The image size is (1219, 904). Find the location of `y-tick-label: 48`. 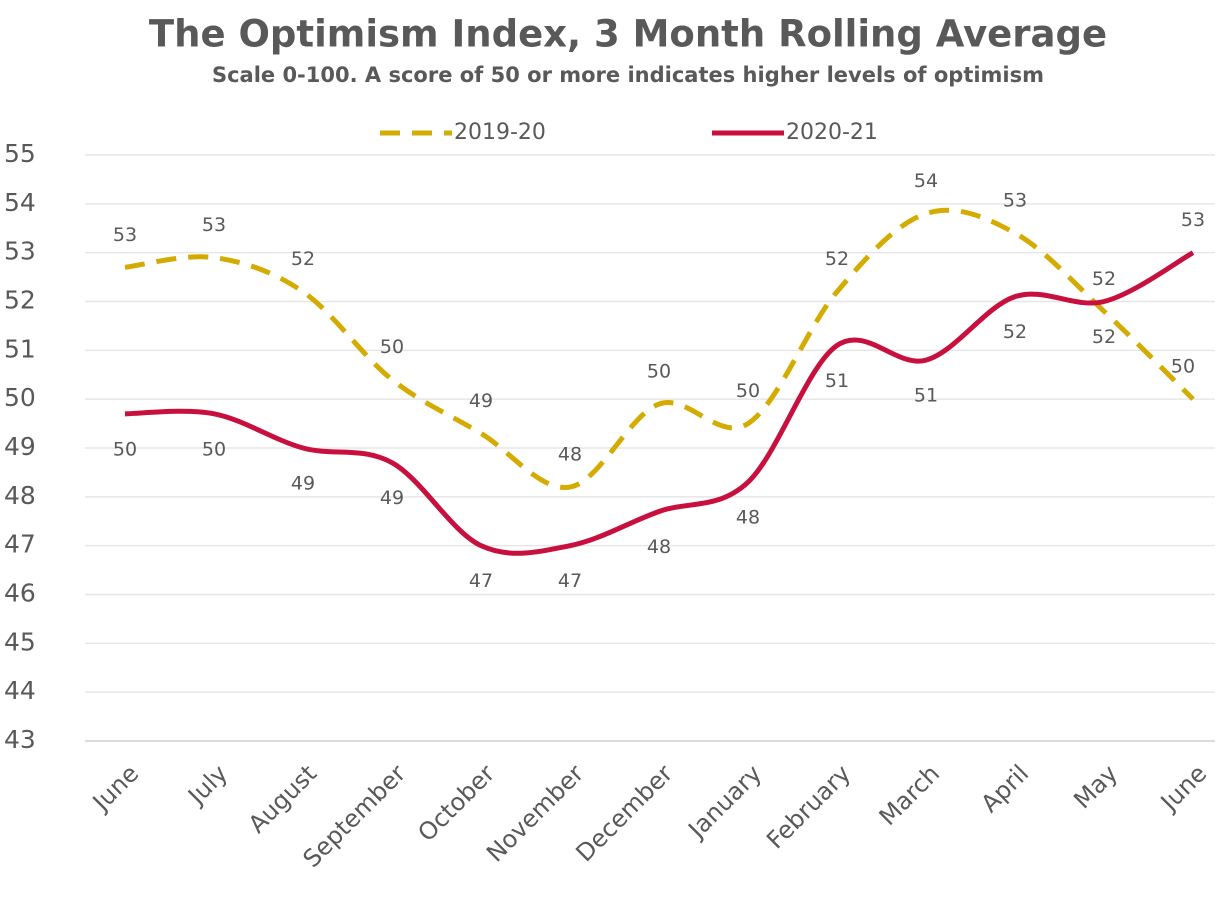

y-tick-label: 48 is located at coordinates (20, 495).